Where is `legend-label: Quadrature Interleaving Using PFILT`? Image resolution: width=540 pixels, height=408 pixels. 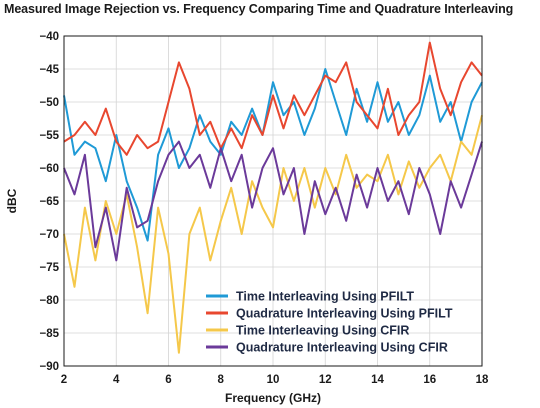
legend-label: Quadrature Interleaving Using PFILT is located at coordinates (344, 314).